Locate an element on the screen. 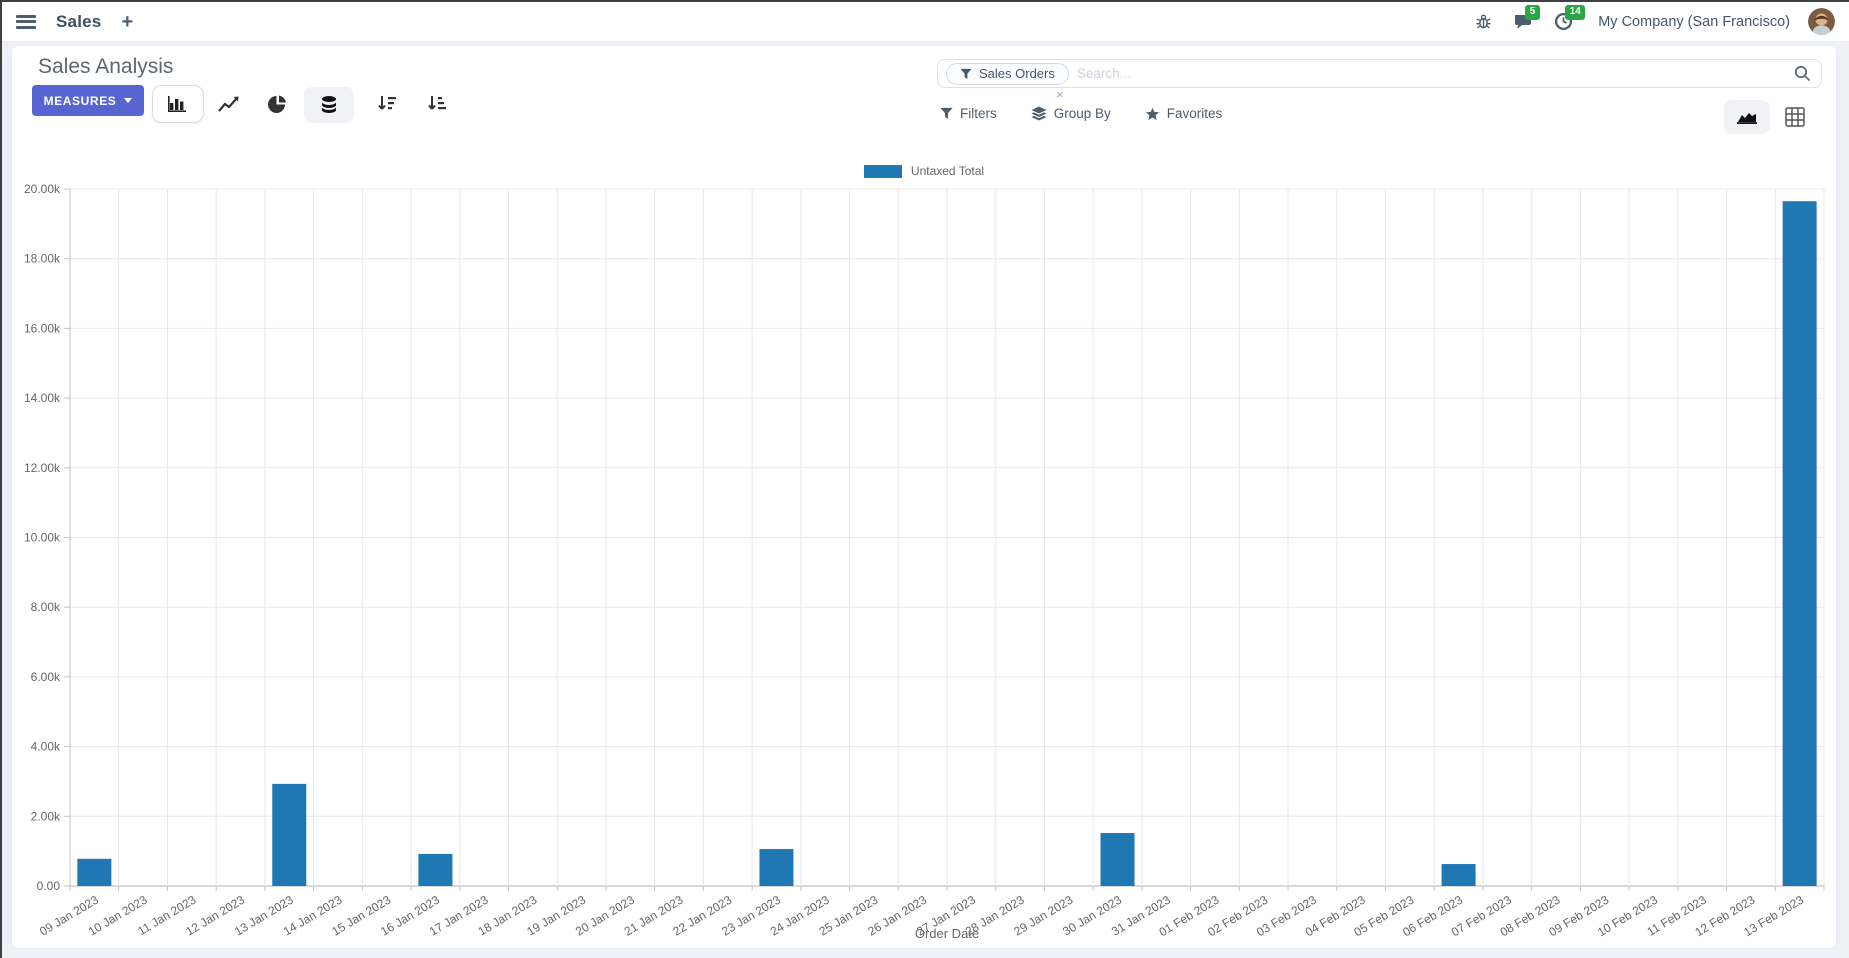 The height and width of the screenshot is (958, 1849). apps-menu-icon is located at coordinates (26, 21).